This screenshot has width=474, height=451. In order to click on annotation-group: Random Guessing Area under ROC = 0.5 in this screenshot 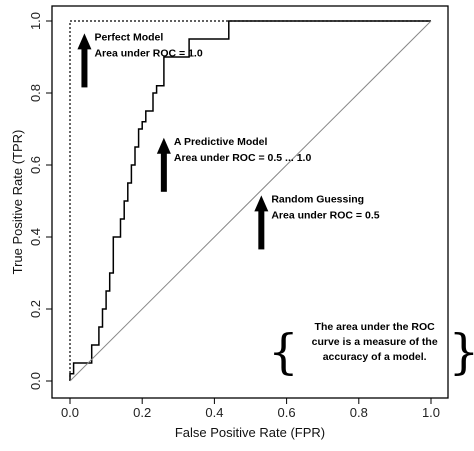, I will do `click(317, 221)`.